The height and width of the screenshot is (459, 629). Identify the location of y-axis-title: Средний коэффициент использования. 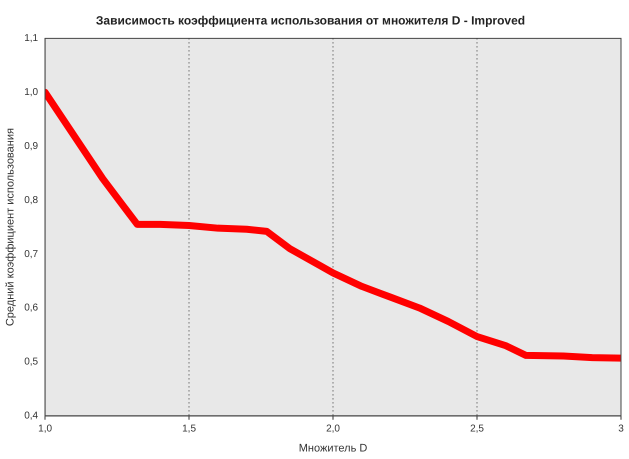
(10, 227).